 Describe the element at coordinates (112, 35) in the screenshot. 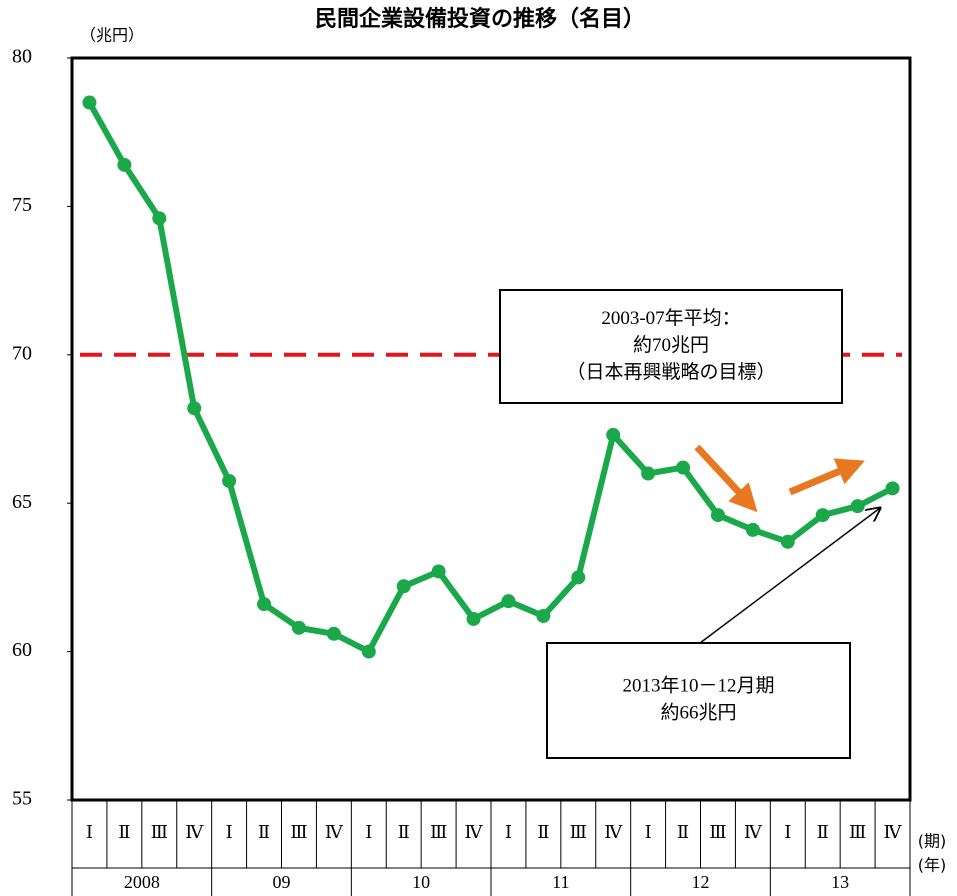

I see `y-axis-label: （兆円）` at that location.